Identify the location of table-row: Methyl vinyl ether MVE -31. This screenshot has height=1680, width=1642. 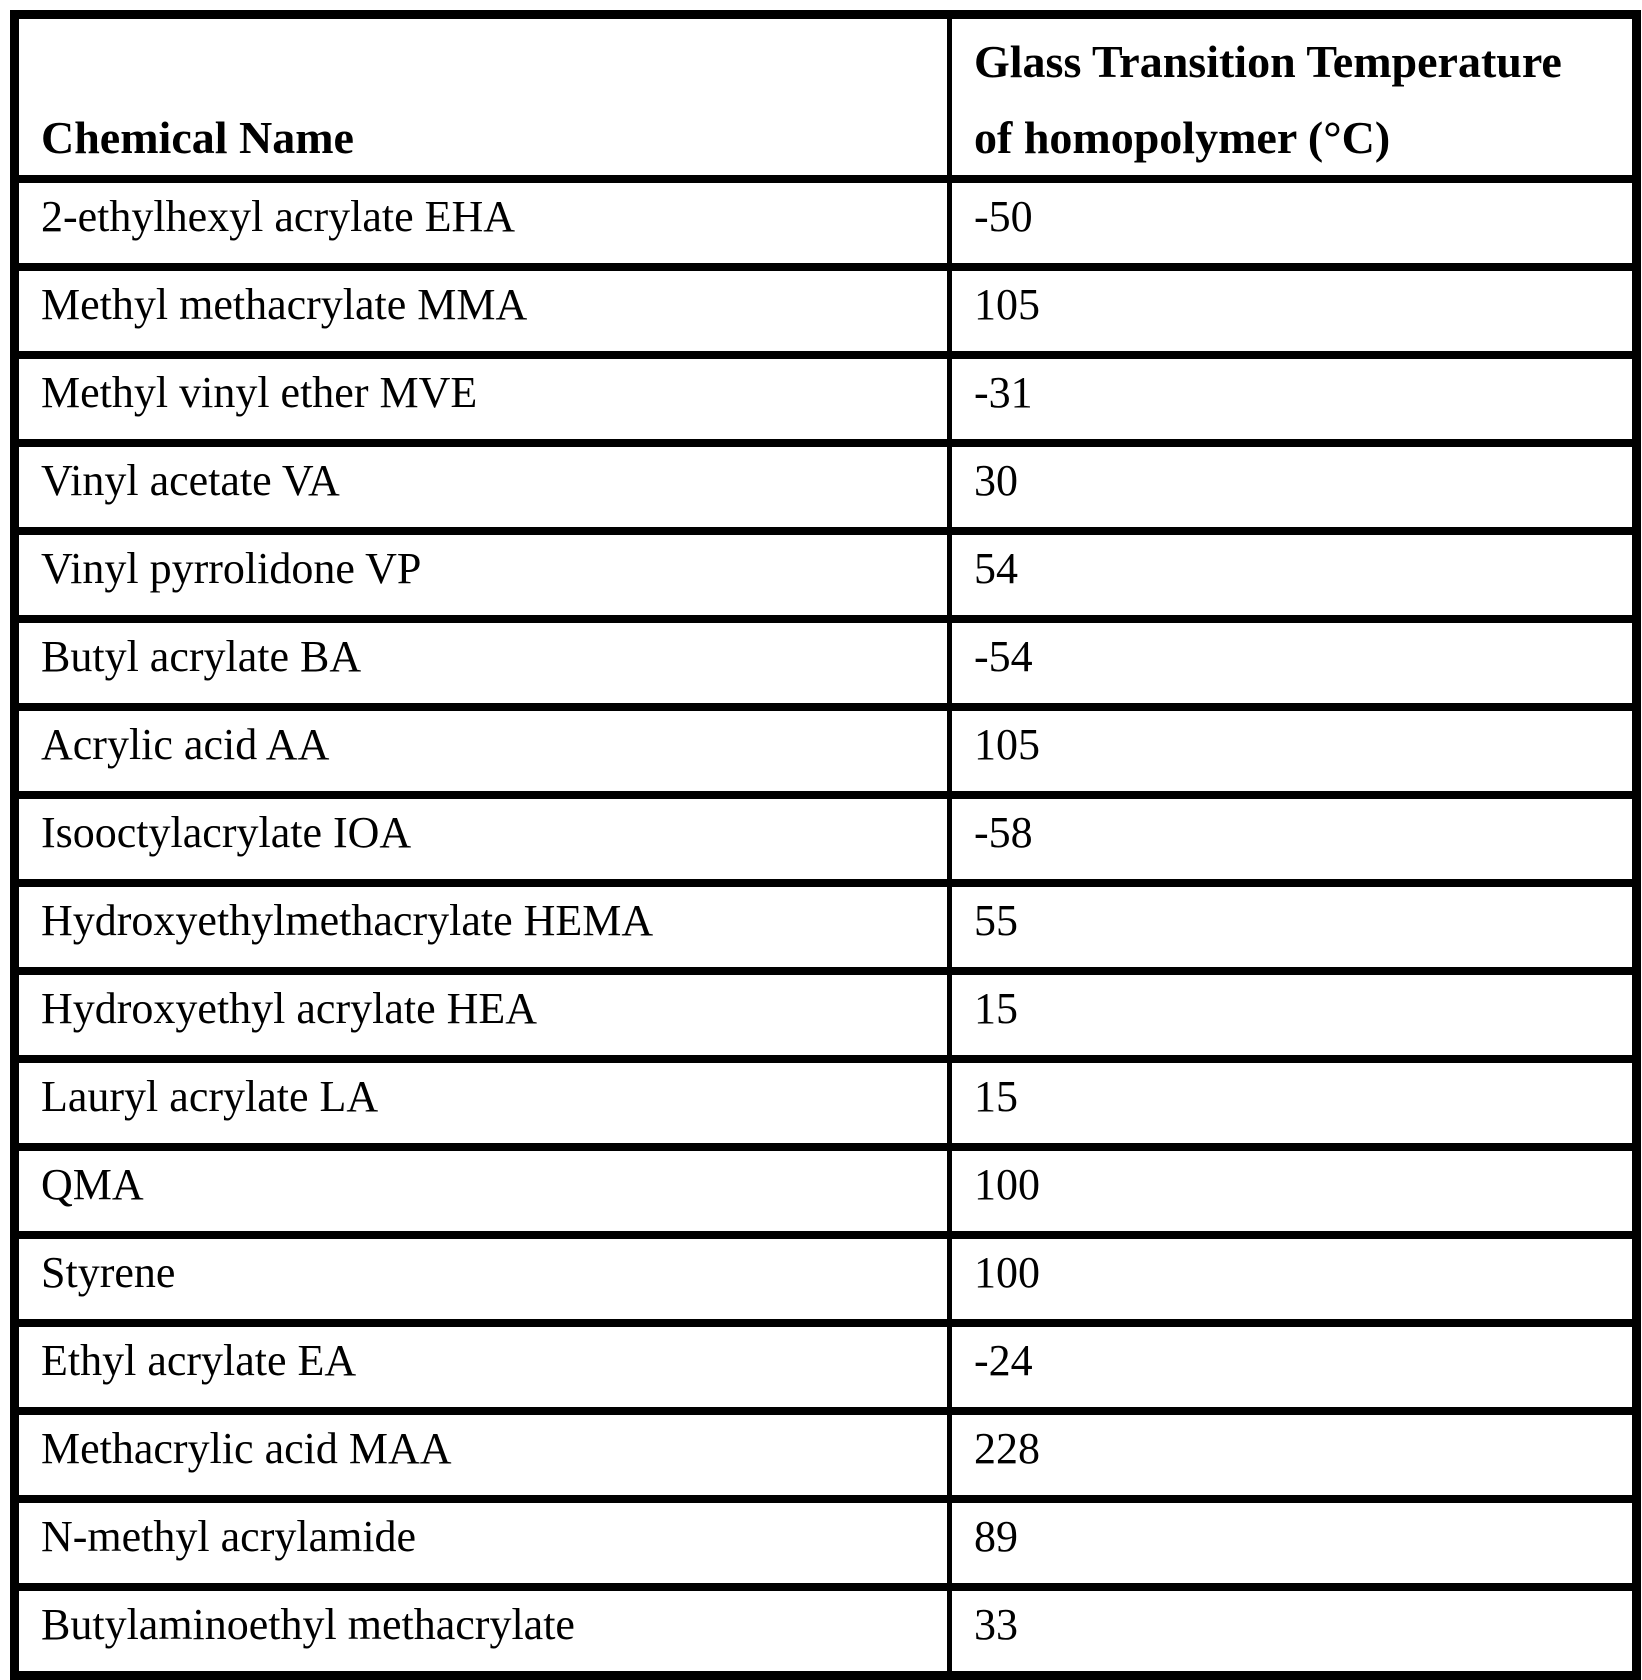
(825, 399).